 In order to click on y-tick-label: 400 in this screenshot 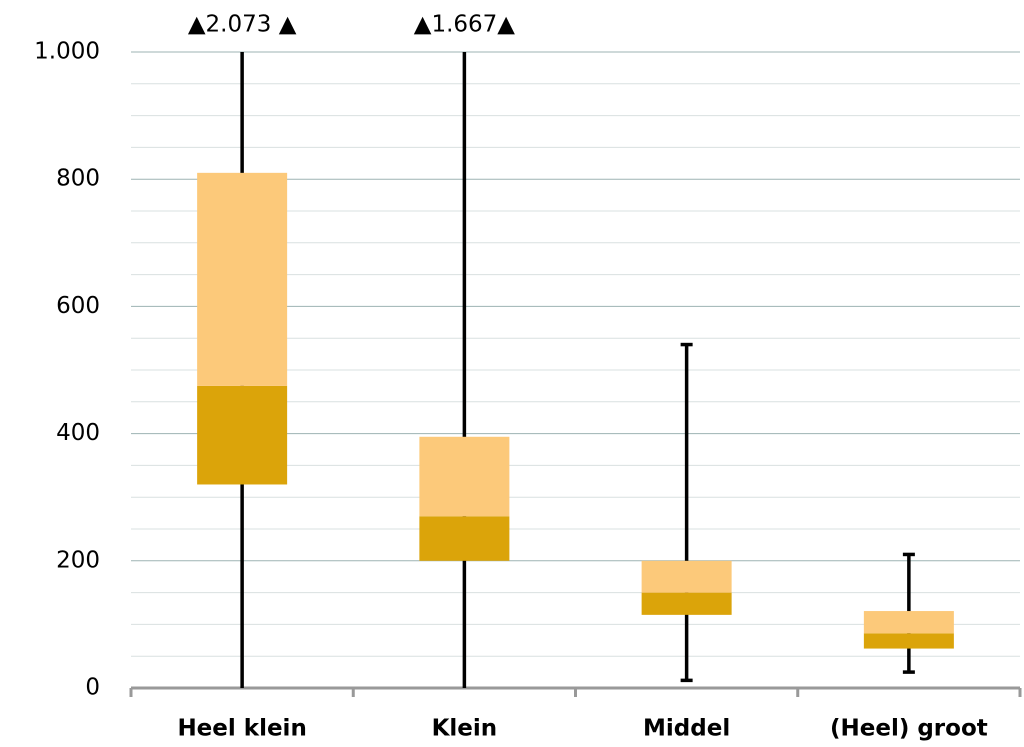, I will do `click(78, 433)`.